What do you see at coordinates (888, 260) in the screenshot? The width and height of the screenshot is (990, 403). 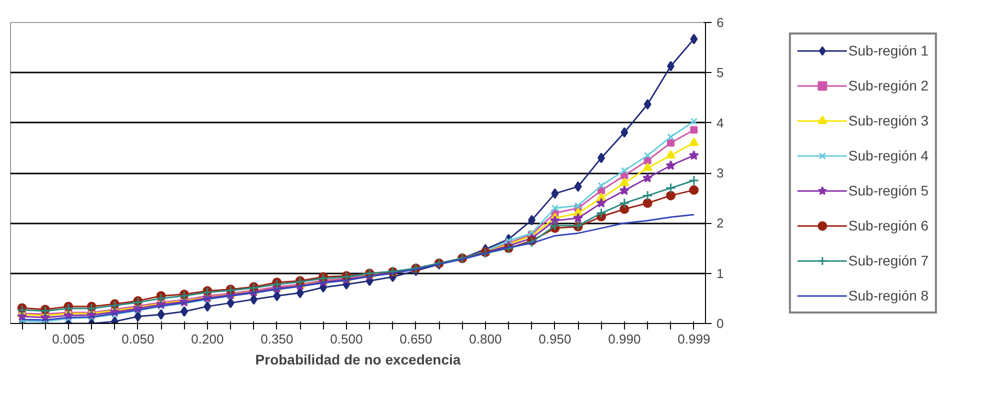 I see `legend-label: Sub-región 7` at bounding box center [888, 260].